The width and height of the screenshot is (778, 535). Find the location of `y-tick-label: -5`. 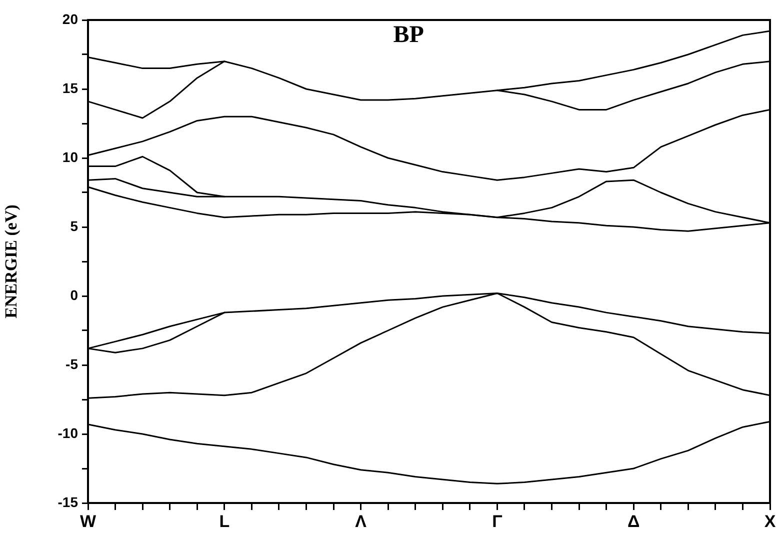

y-tick-label: -5 is located at coordinates (72, 364).